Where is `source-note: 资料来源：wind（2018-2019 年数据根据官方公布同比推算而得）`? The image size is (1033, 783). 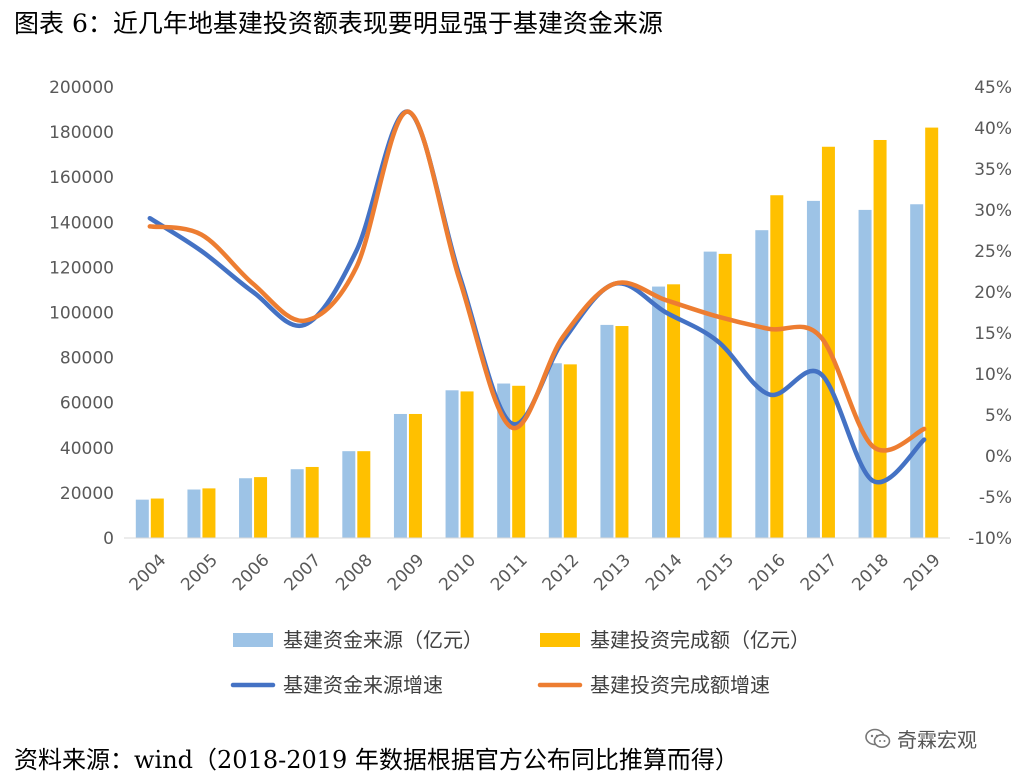 source-note: 资料来源：wind（2018-2019 年数据根据官方公布同比推算而得） is located at coordinates (376, 760).